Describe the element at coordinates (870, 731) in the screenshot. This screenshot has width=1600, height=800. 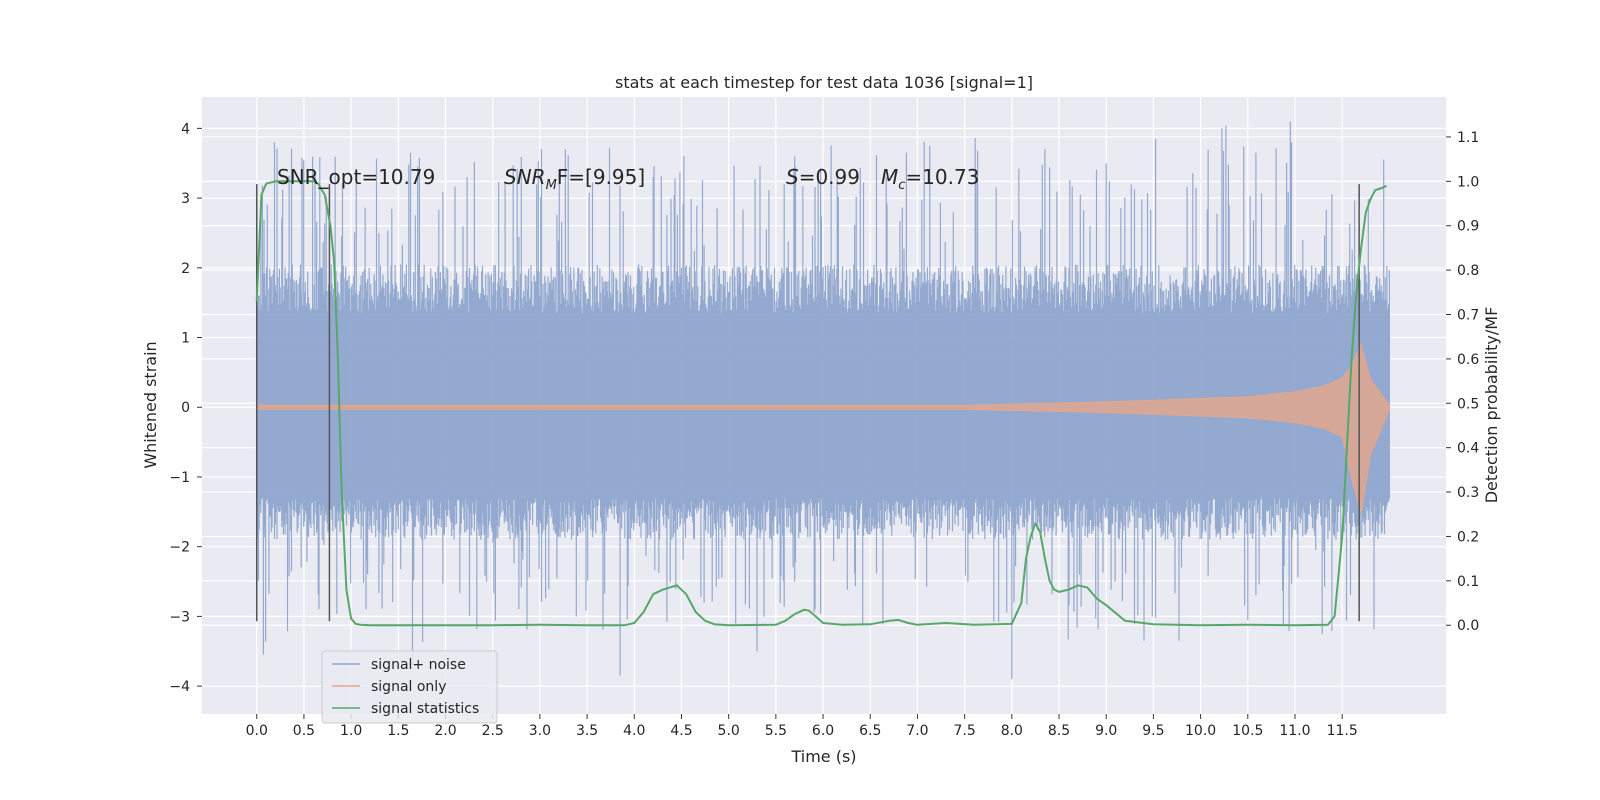
I see `x-tick-label: 6.5` at that location.